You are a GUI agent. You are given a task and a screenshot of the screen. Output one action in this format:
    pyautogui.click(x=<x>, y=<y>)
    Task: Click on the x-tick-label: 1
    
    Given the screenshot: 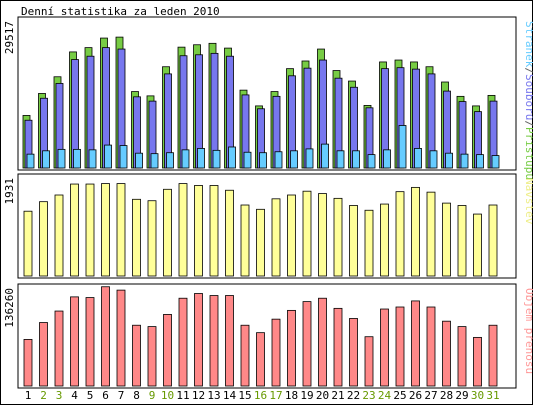 What is the action you would take?
    pyautogui.click(x=28, y=395)
    